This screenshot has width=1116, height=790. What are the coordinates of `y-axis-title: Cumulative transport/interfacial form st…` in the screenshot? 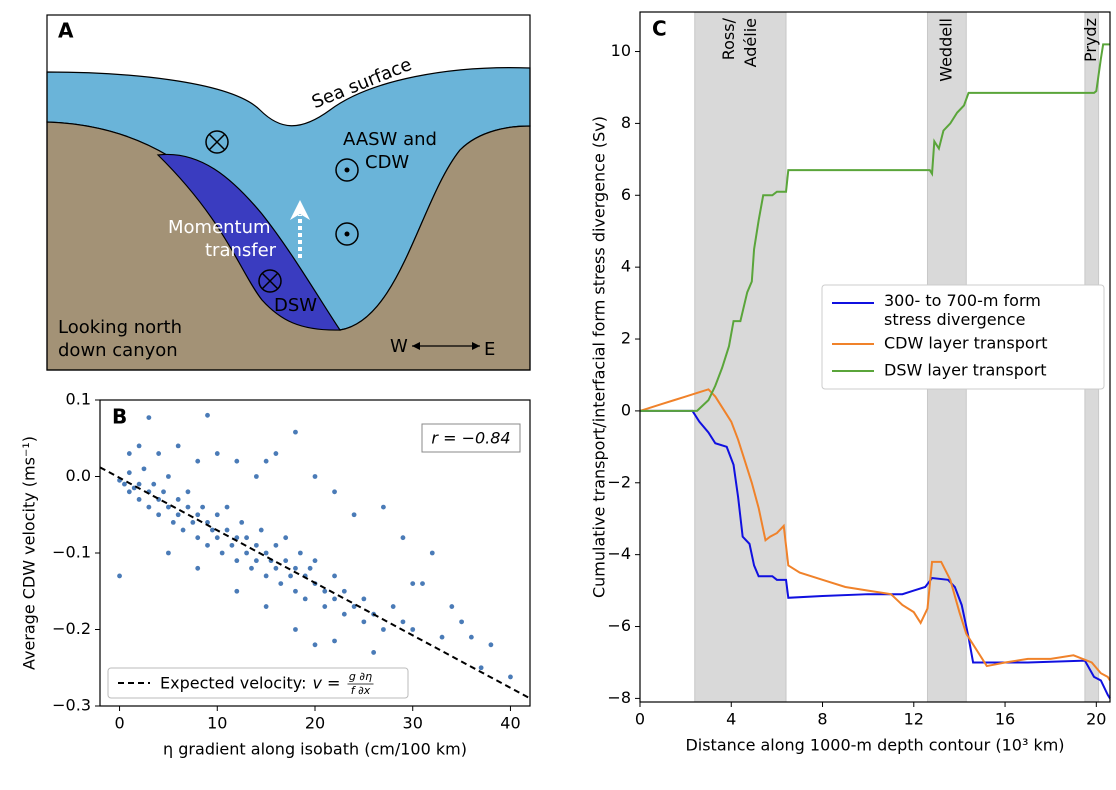 It's located at (599, 357).